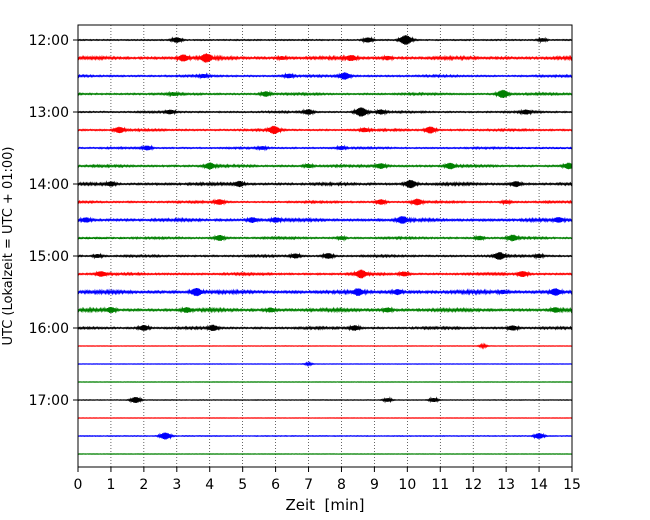  What do you see at coordinates (308, 485) in the screenshot?
I see `x-tick-label: 7` at bounding box center [308, 485].